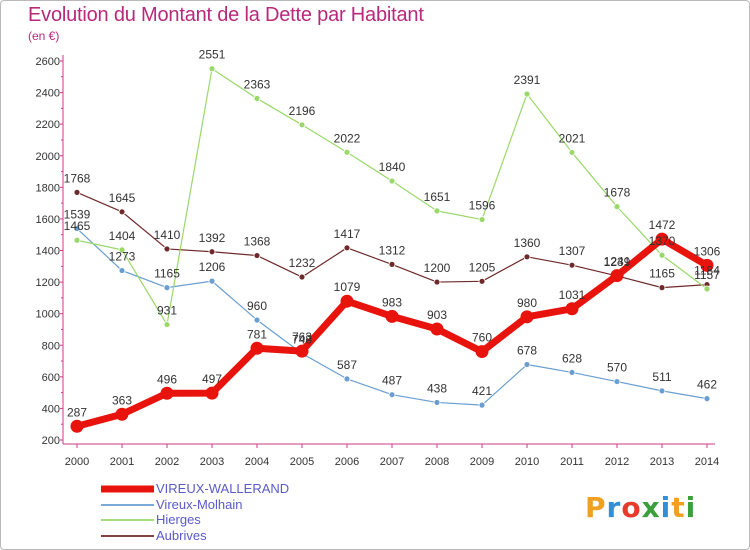 The height and width of the screenshot is (550, 750). Describe the element at coordinates (212, 462) in the screenshot. I see `x-tick-label: 2003` at that location.